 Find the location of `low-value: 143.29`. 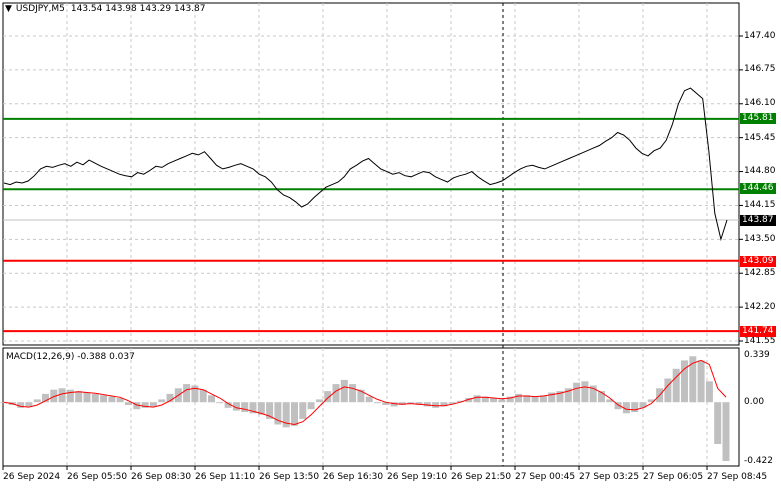

low-value: 143.29 is located at coordinates (155, 9).